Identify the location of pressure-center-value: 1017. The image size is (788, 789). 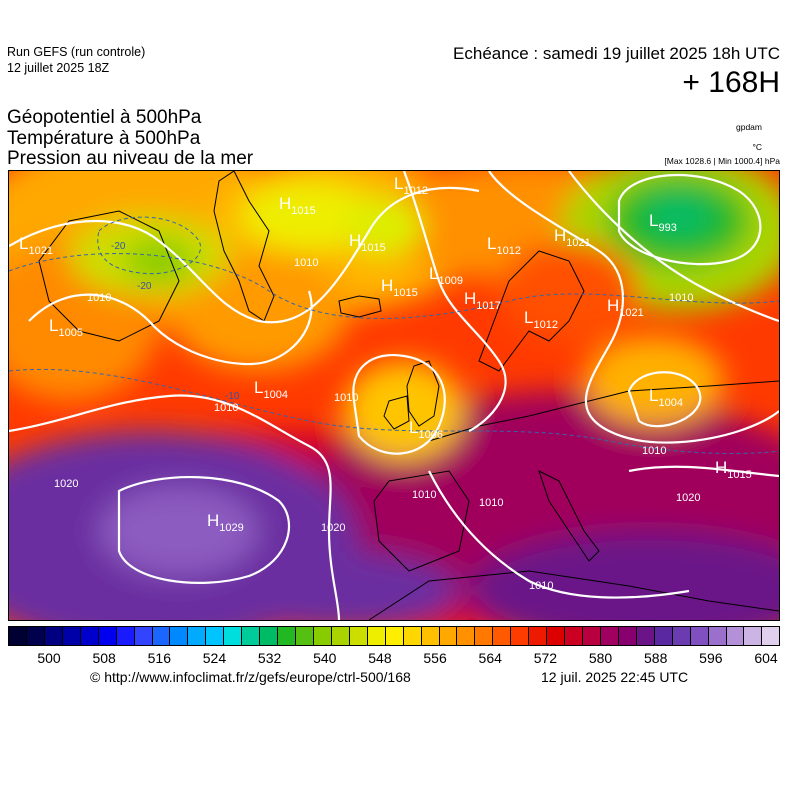
(488, 306).